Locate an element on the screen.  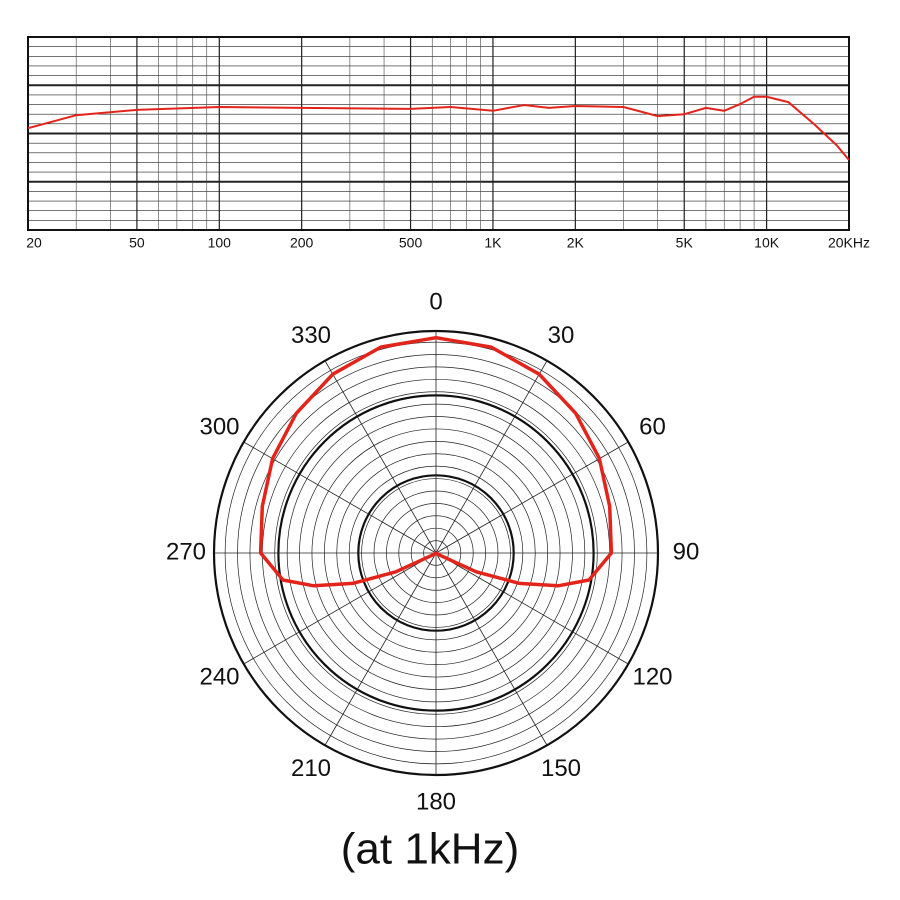
angle-label: 300 is located at coordinates (219, 426).